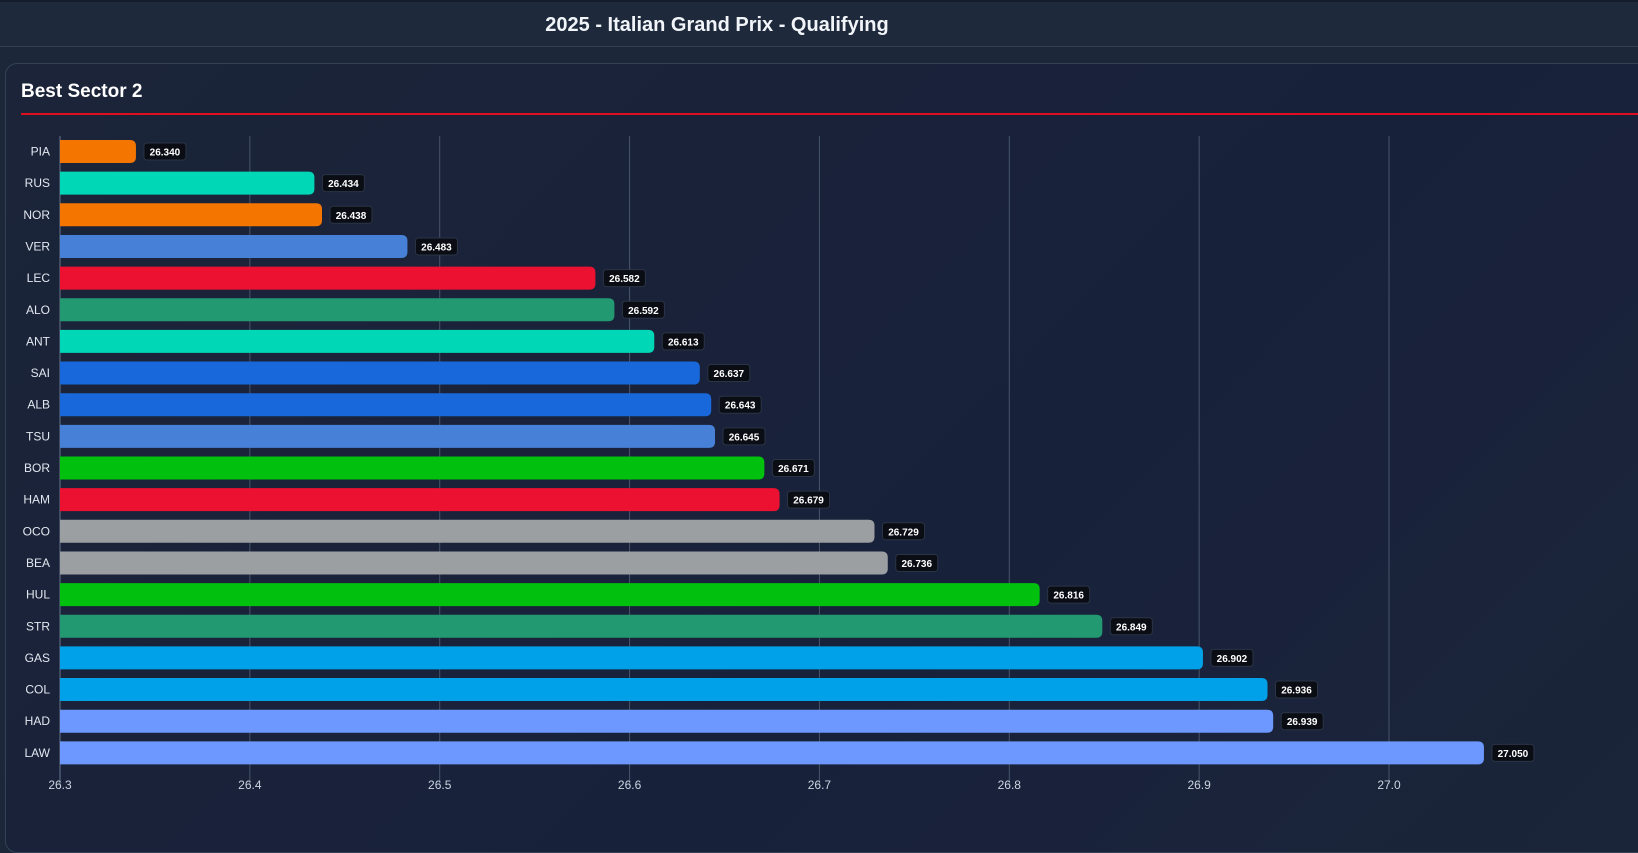  What do you see at coordinates (357, 341) in the screenshot?
I see `bar-ant` at bounding box center [357, 341].